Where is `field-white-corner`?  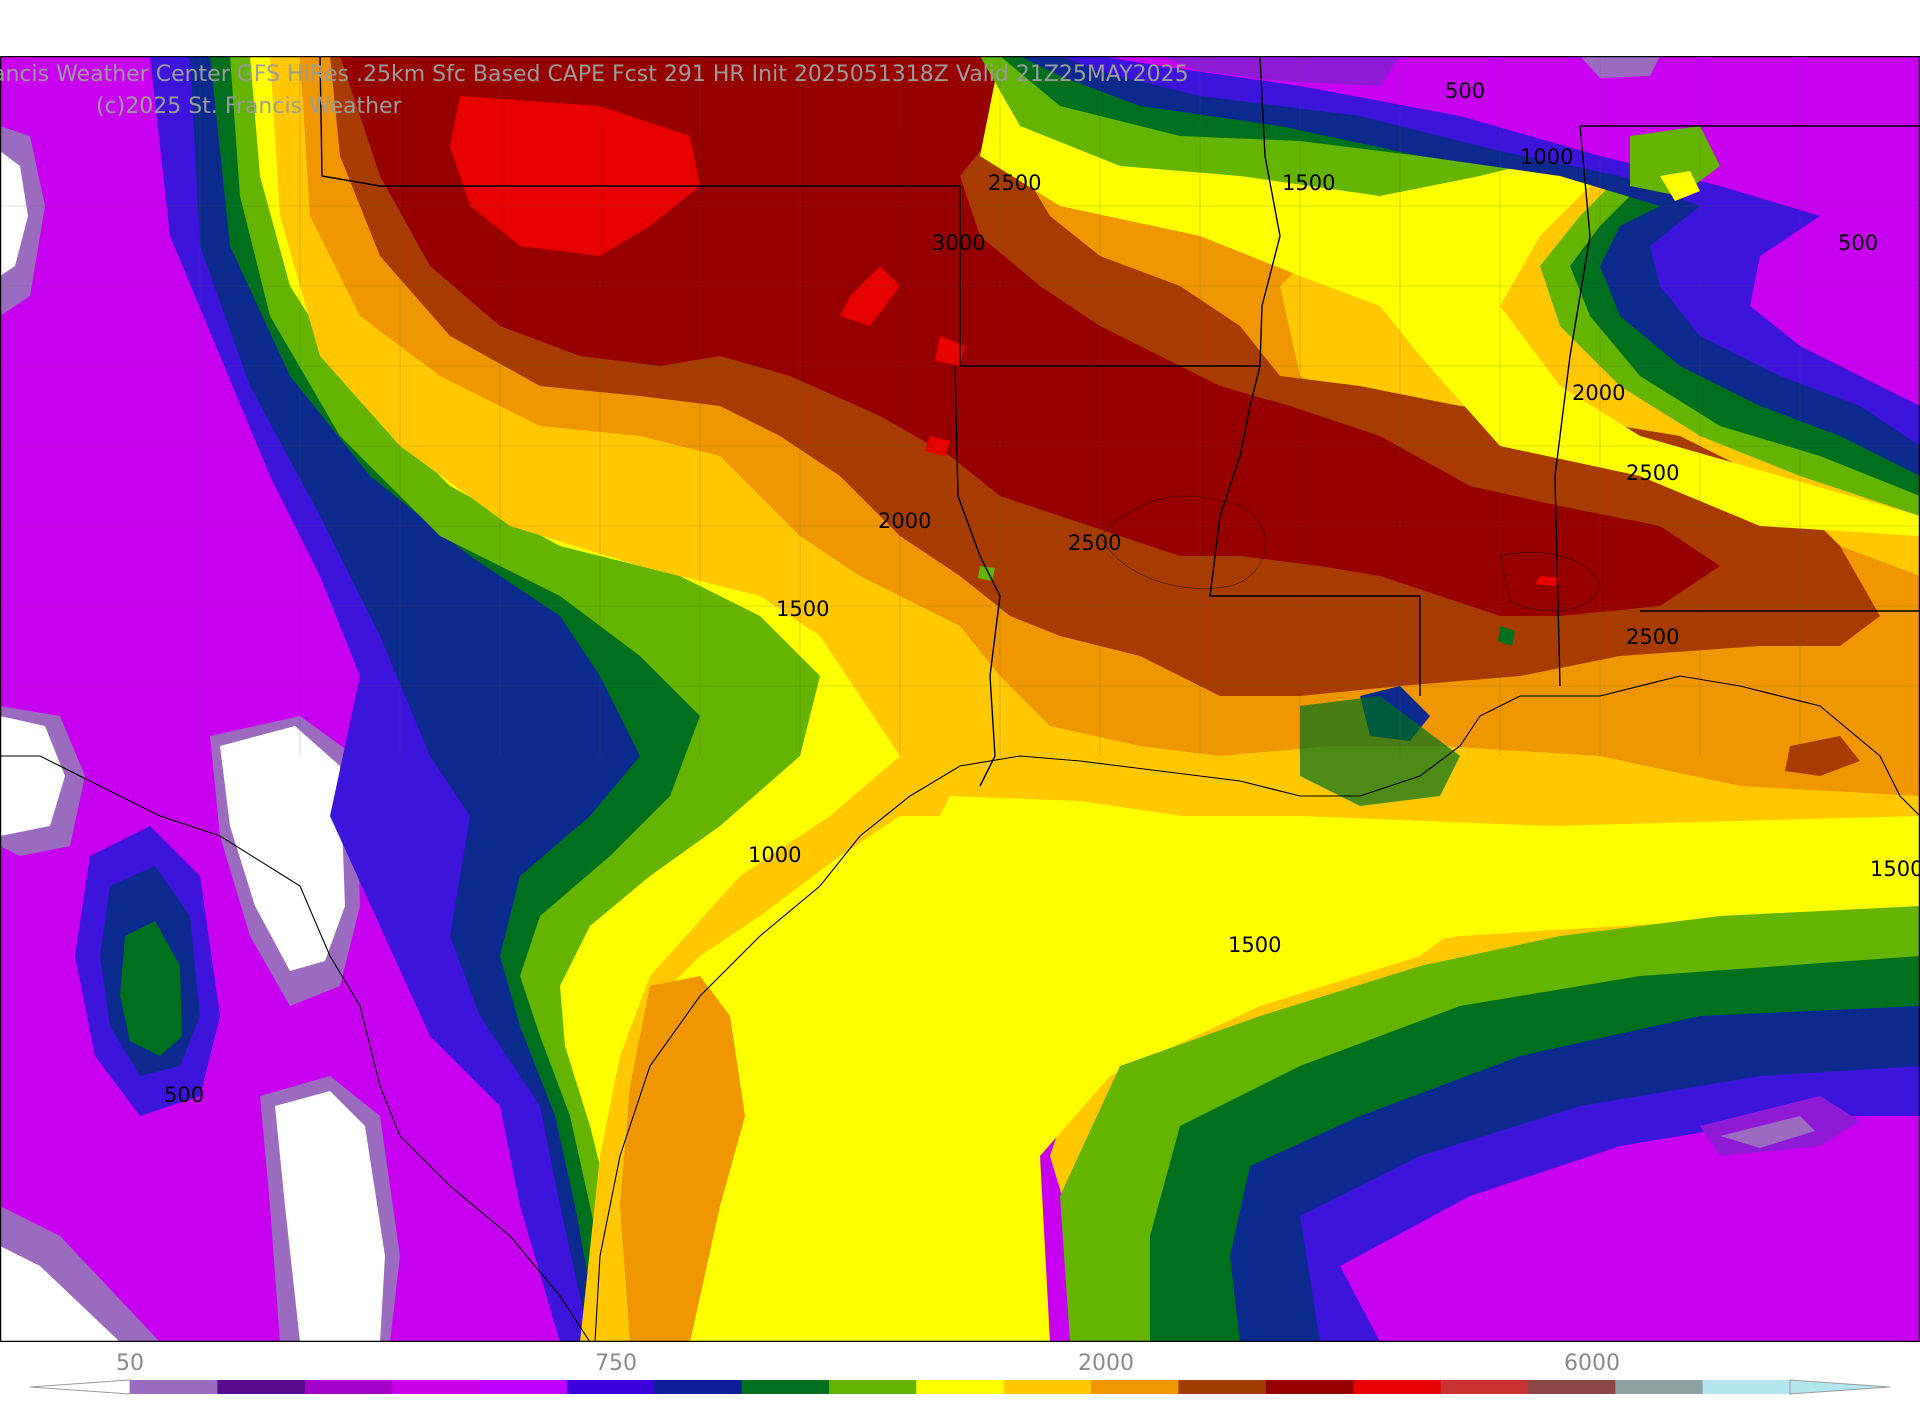
field-white-corner is located at coordinates (60, 1294).